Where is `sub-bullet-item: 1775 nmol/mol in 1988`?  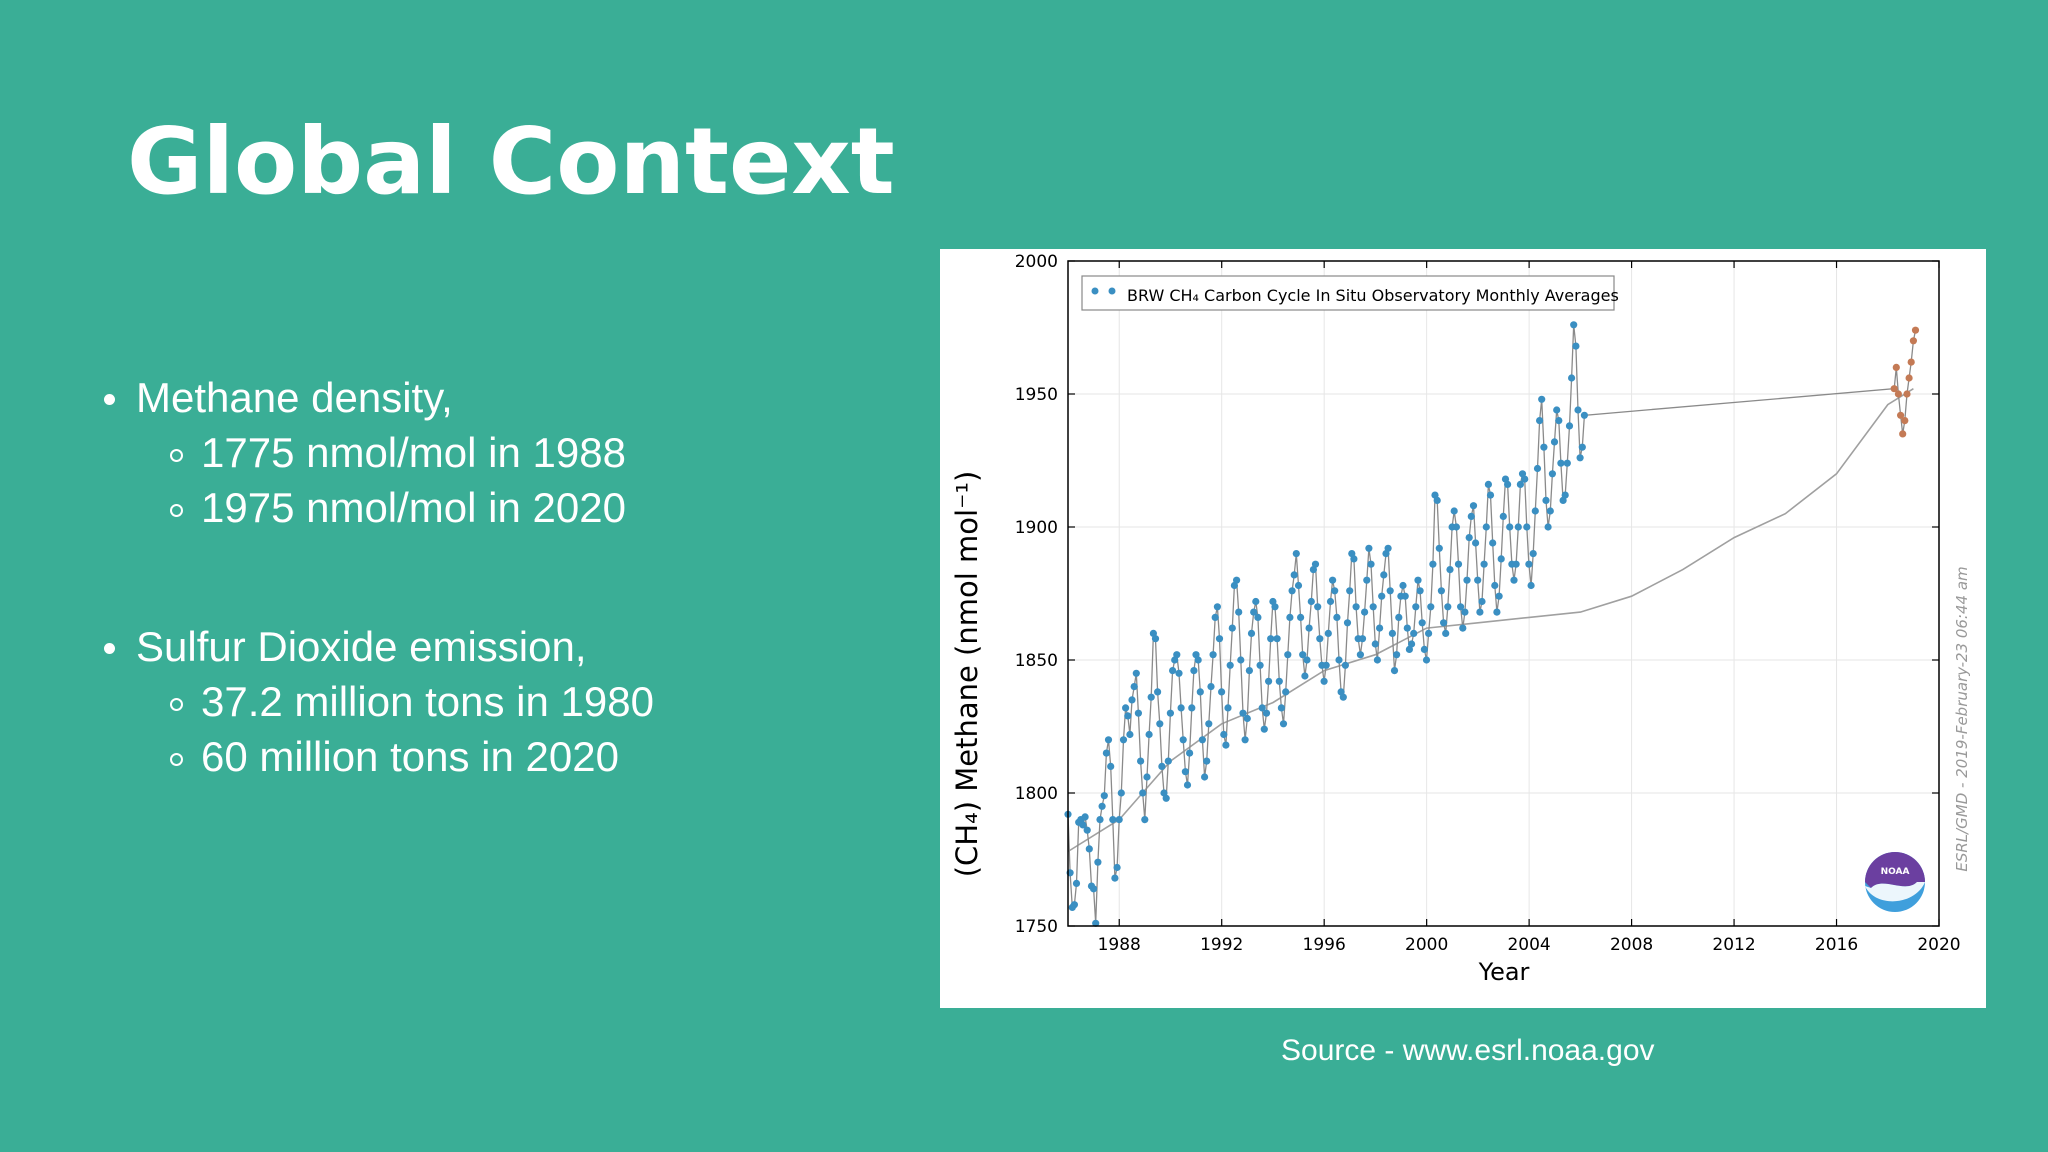 sub-bullet-item: 1775 nmol/mol in 1988 is located at coordinates (377, 452).